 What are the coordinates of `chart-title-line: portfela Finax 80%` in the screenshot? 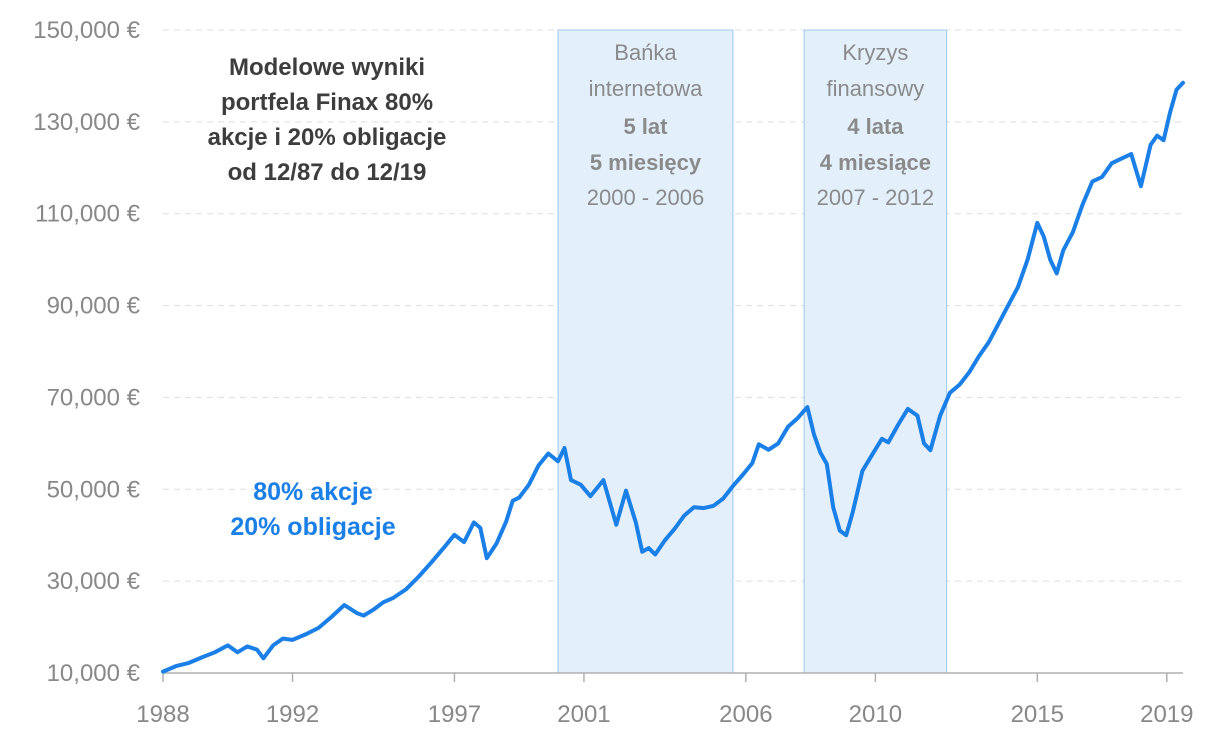 It's located at (327, 102).